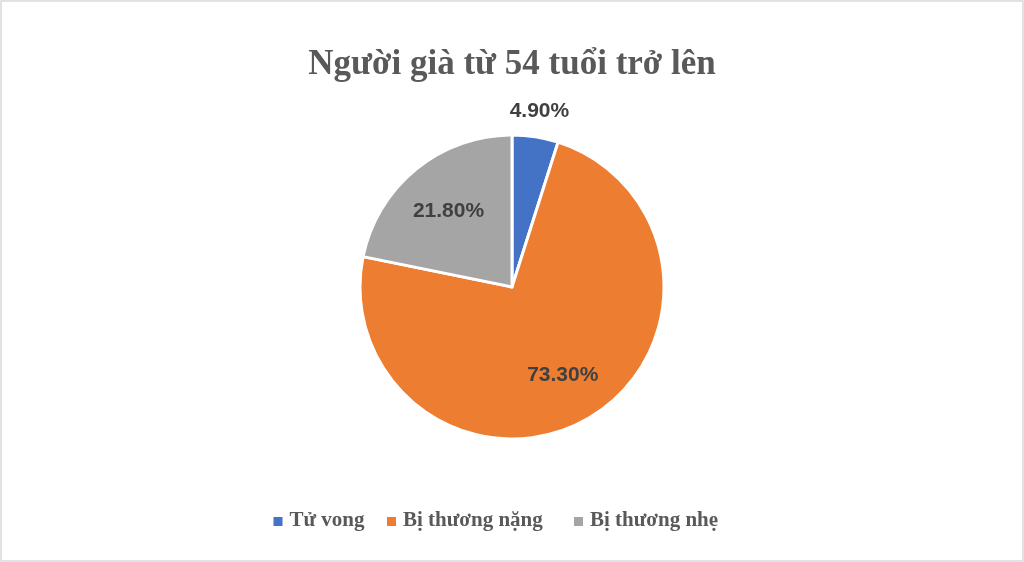  What do you see at coordinates (539, 110) in the screenshot?
I see `data-label: 4.90%` at bounding box center [539, 110].